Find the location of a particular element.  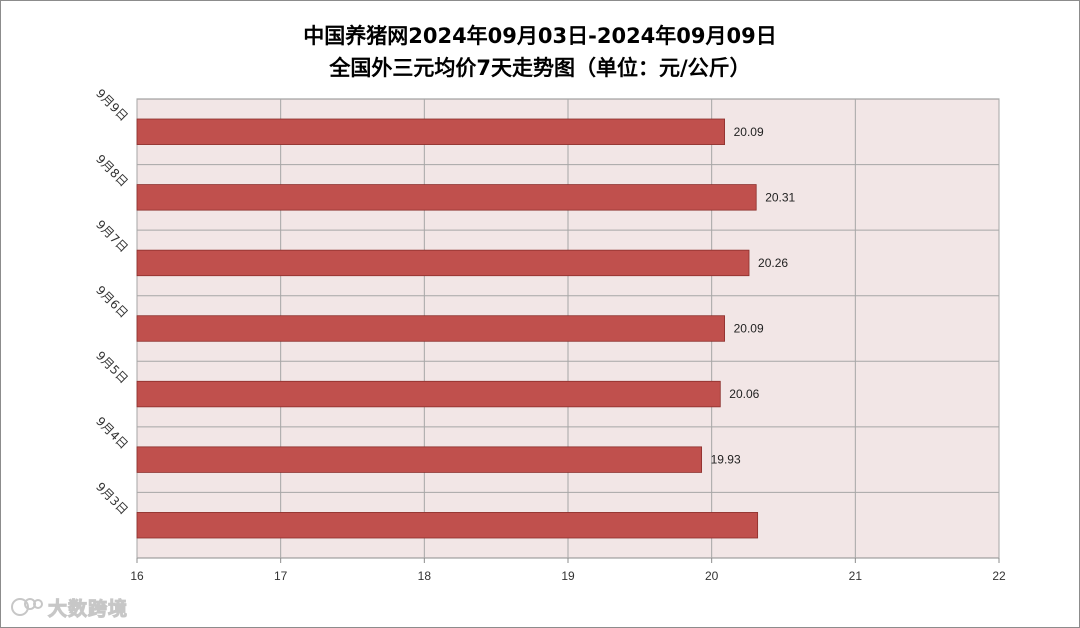

y-axis: 9月3日 9月4日 9月5日 9月6日 9月7日 9月8日 9月9日 is located at coordinates (112, 301).